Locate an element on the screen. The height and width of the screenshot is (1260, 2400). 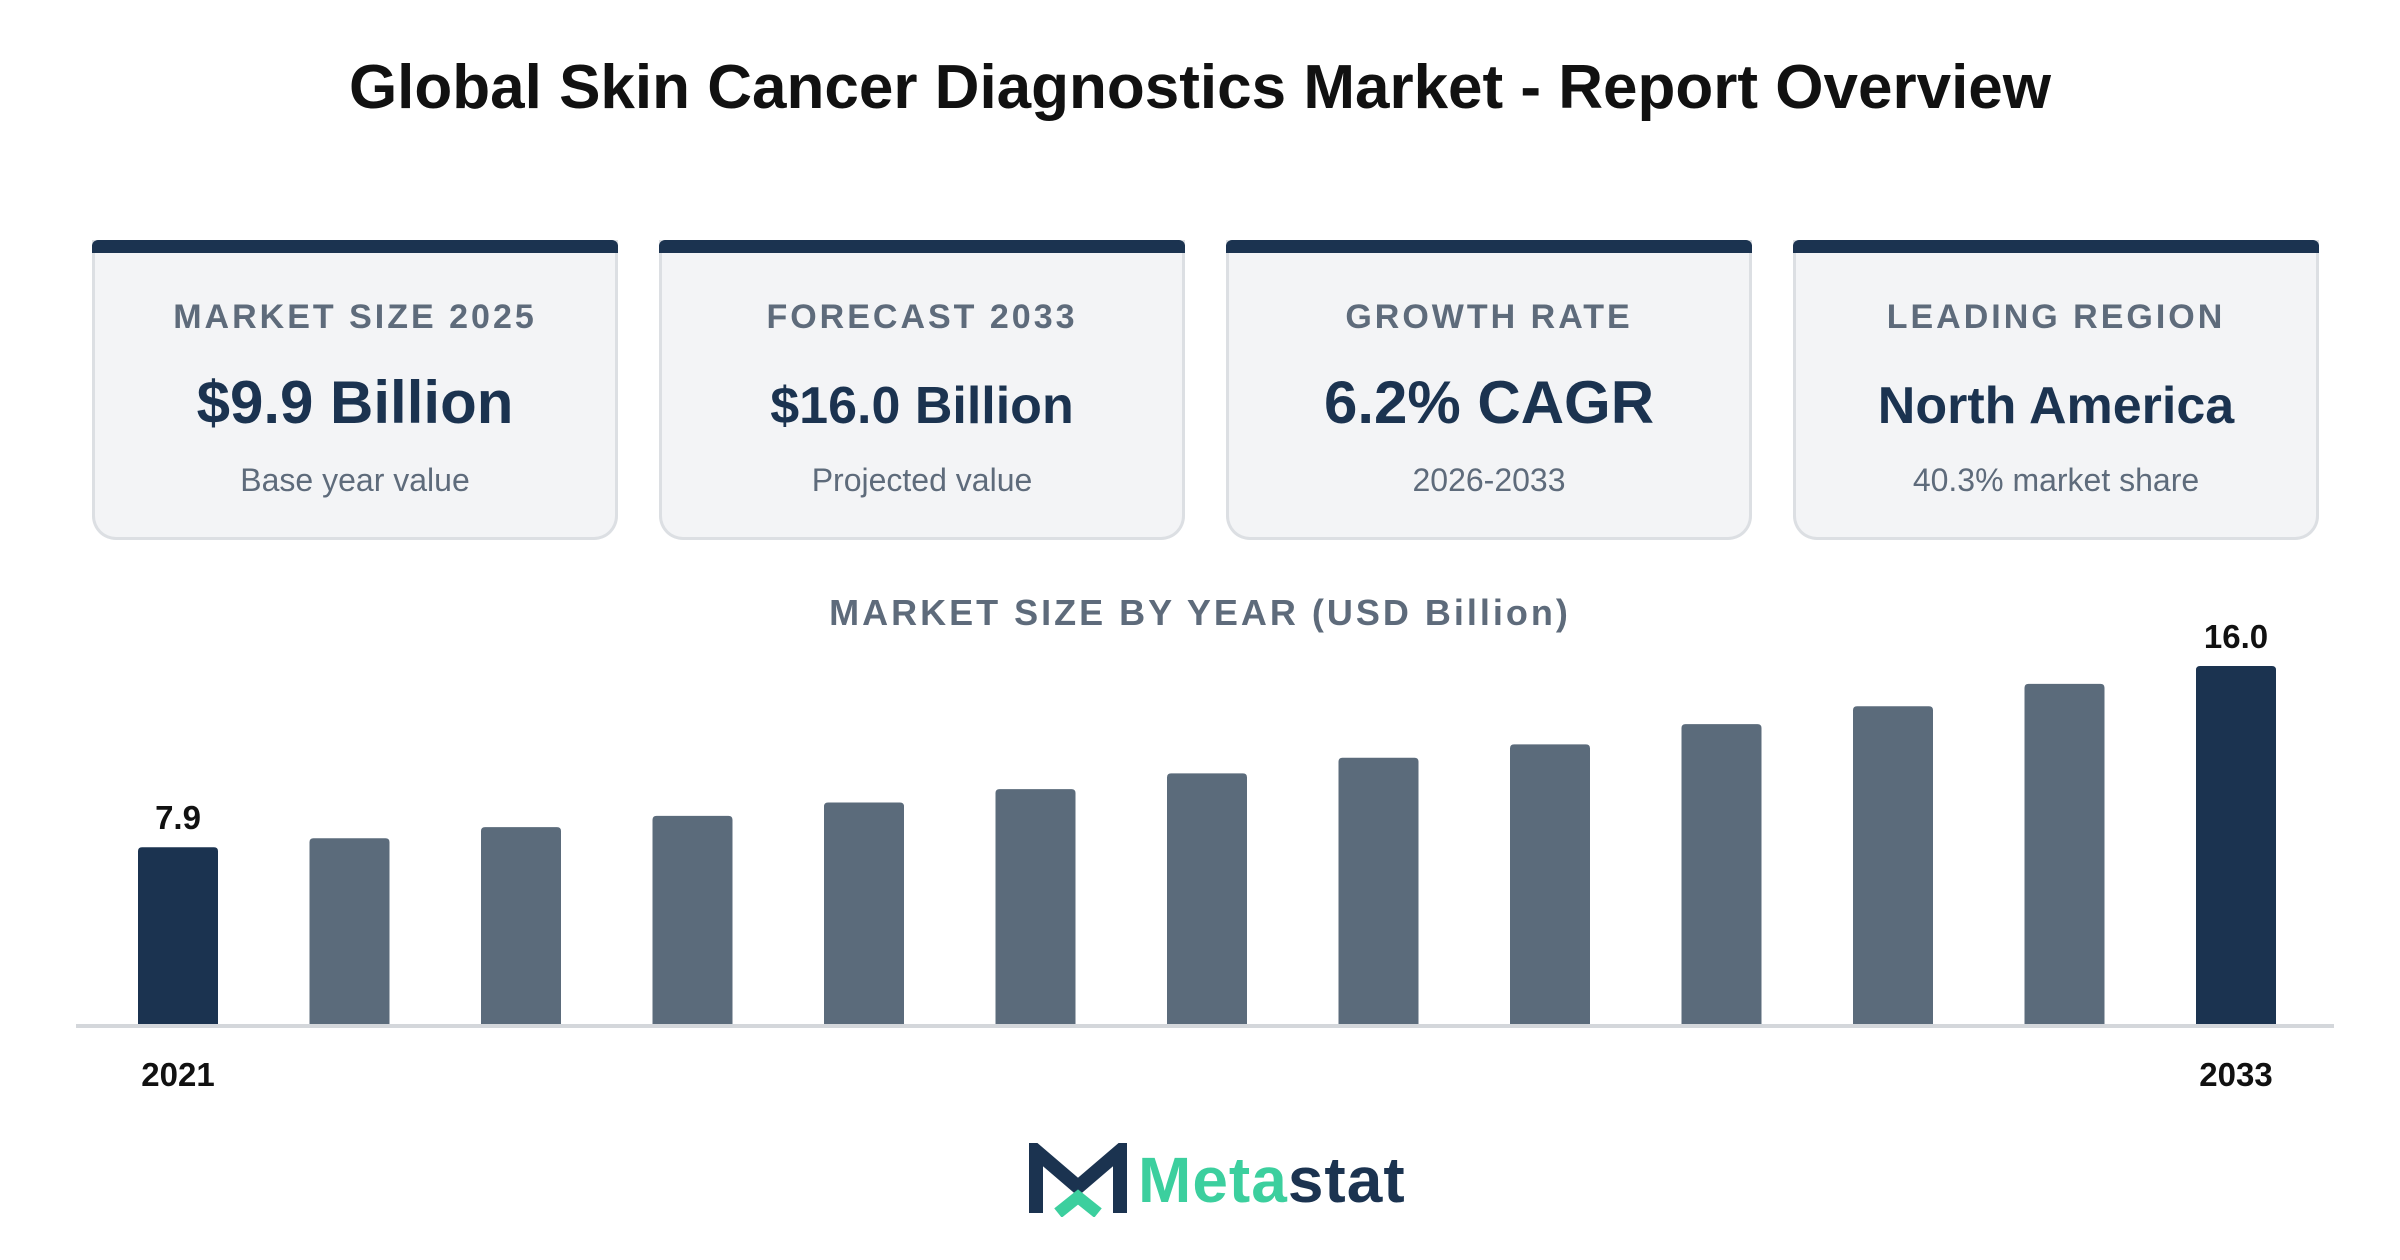
card-value: $9.9 Billion is located at coordinates (355, 402).